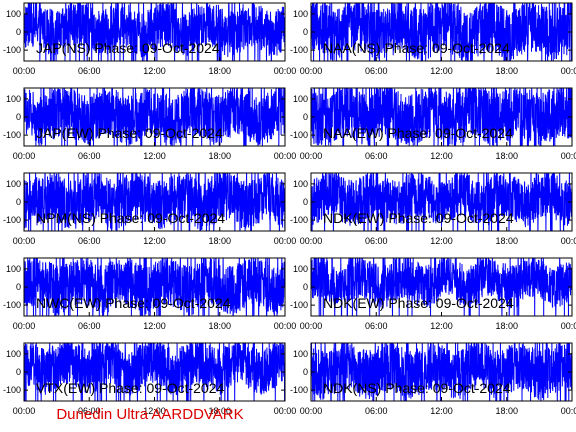 This screenshot has width=576, height=432. Describe the element at coordinates (130, 388) in the screenshot. I see `panel-label: VTX(EW) Phase: 09-Oct-2024` at that location.